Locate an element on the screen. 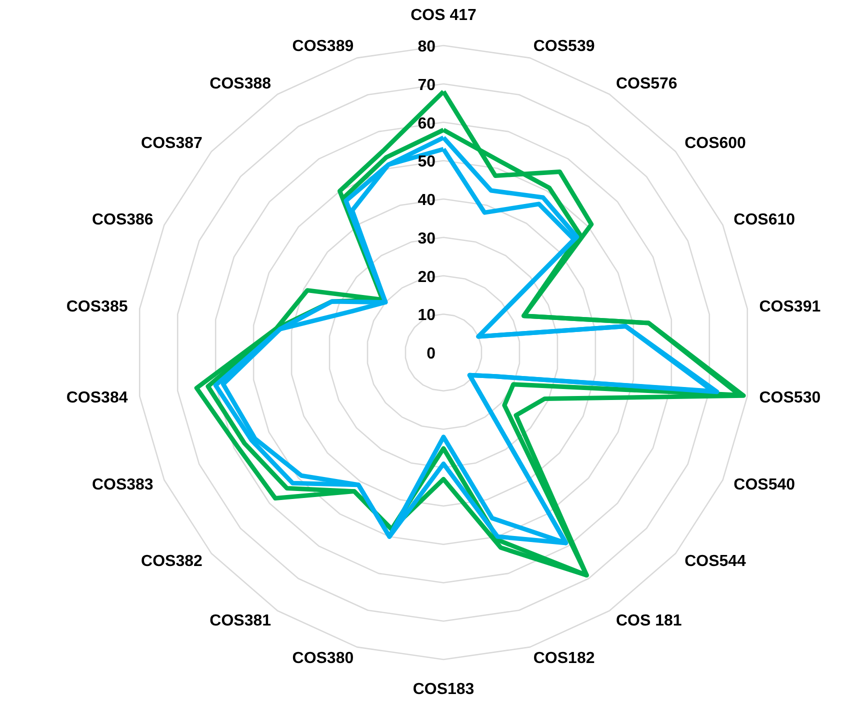  y-tick-label: 40 is located at coordinates (427, 200).